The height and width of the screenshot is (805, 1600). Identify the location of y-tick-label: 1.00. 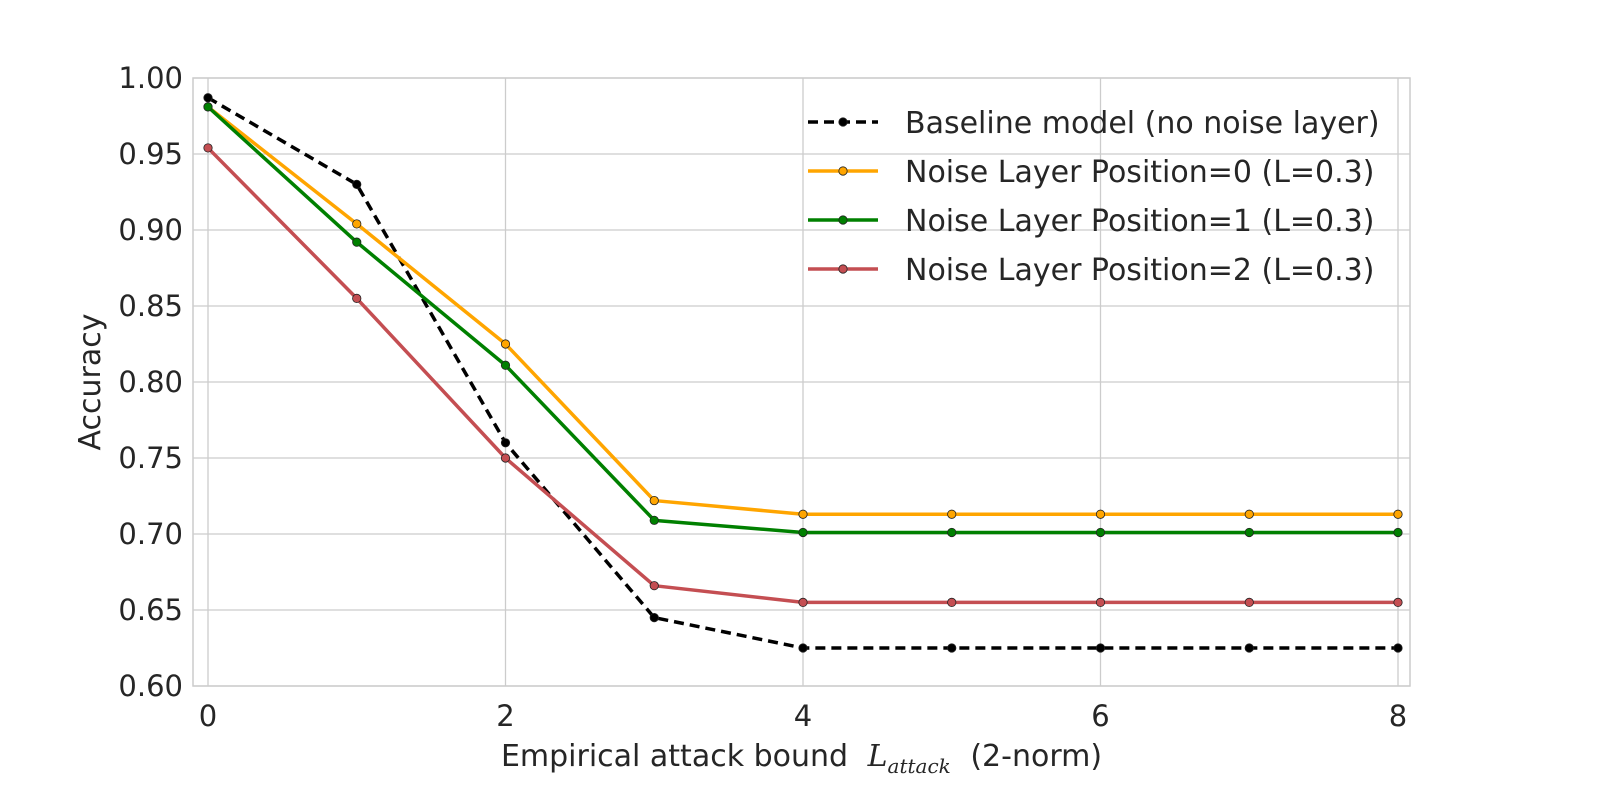
(150, 78).